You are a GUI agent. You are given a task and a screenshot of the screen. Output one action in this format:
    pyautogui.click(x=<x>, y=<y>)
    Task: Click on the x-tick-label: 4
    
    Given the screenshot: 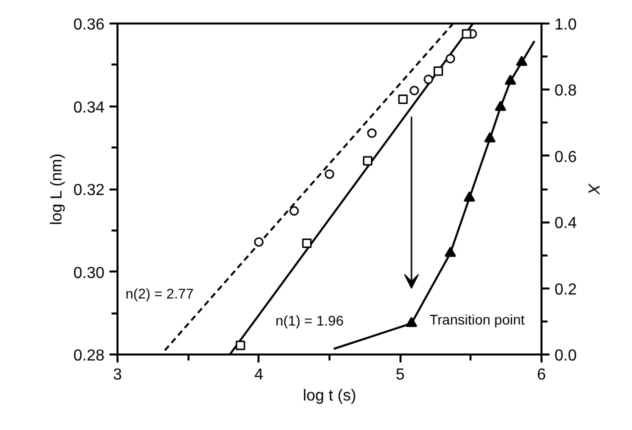 What is the action you would take?
    pyautogui.click(x=259, y=375)
    